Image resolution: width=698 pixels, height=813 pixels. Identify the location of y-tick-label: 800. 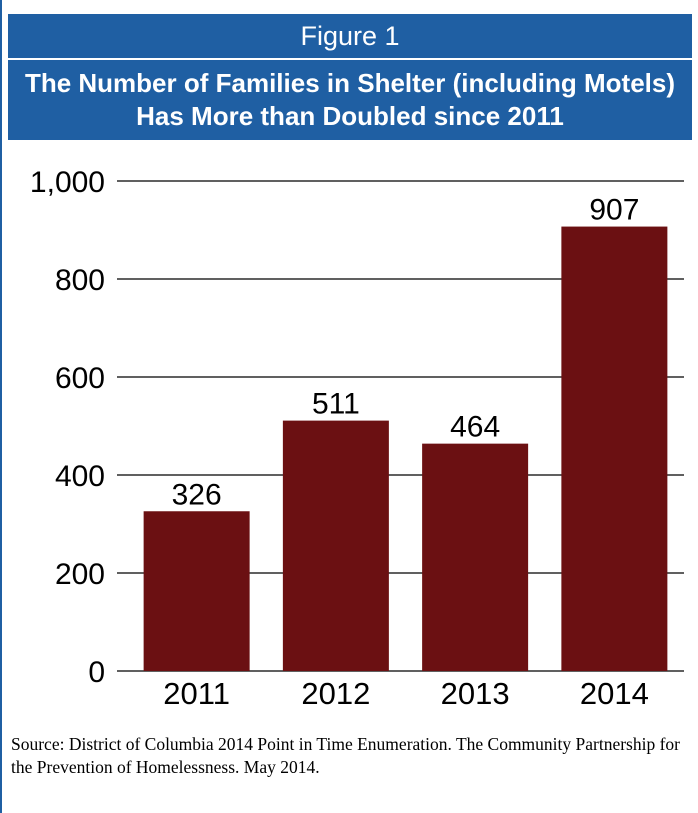
(80, 280).